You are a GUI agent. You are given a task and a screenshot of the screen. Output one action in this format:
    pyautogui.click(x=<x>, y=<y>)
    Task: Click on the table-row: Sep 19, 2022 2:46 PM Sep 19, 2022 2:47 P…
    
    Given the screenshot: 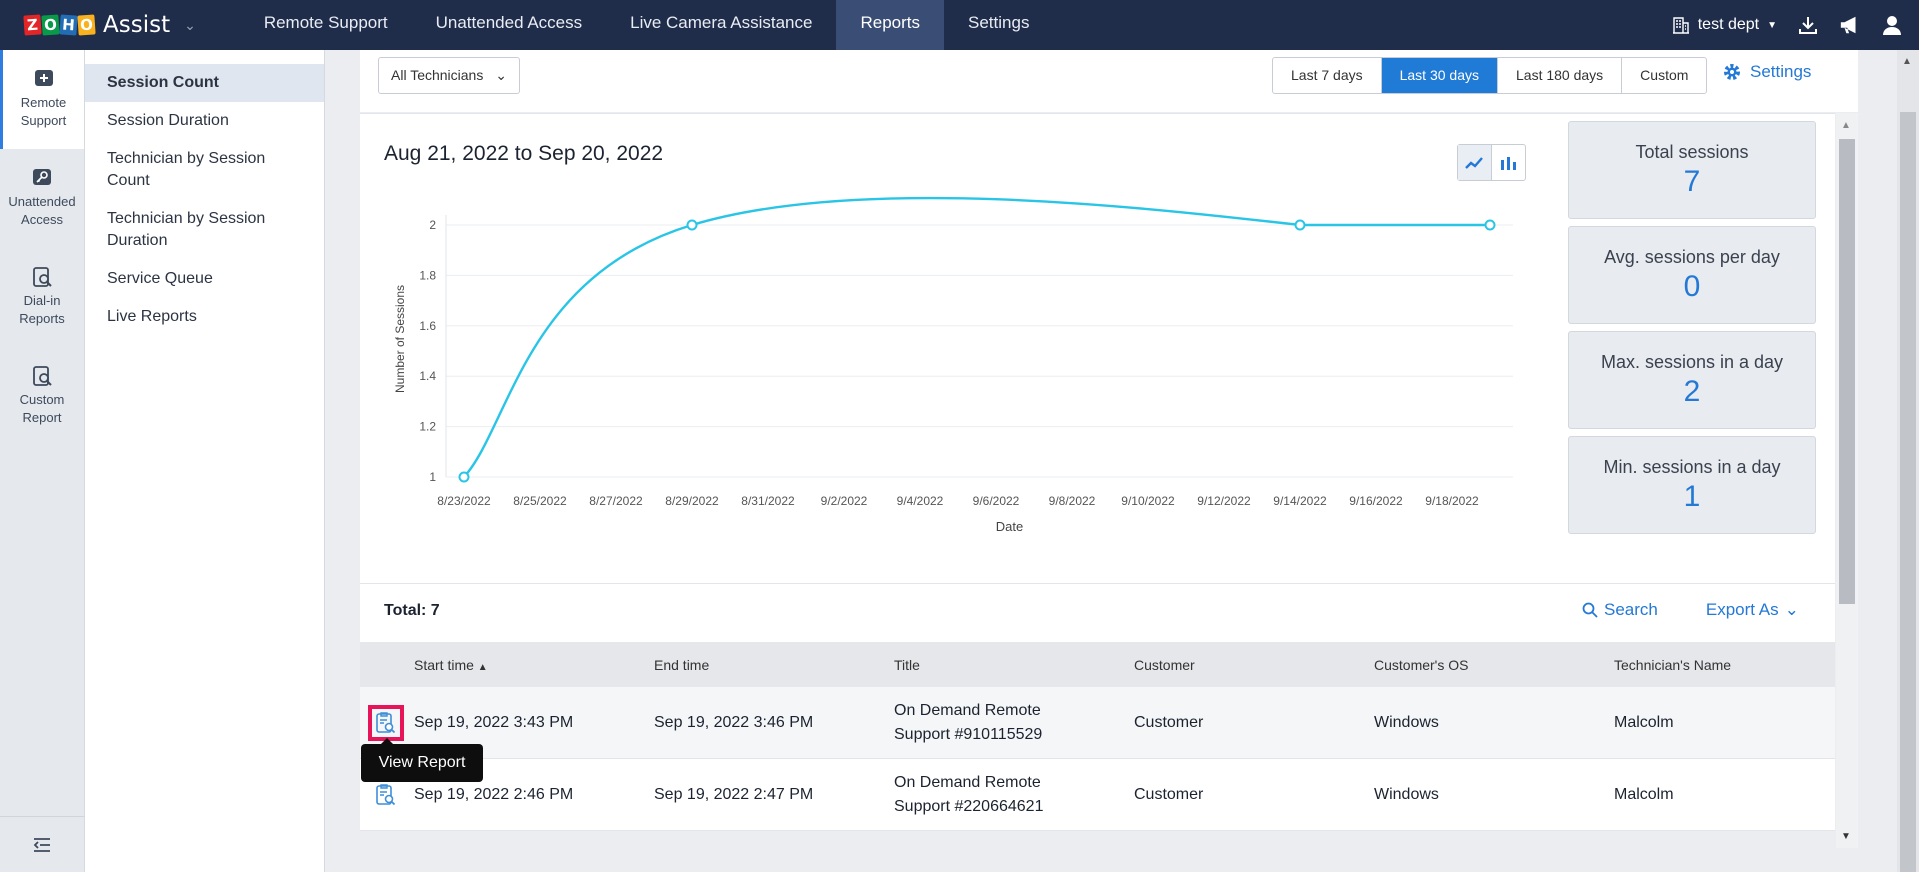 What is the action you would take?
    pyautogui.click(x=1097, y=795)
    